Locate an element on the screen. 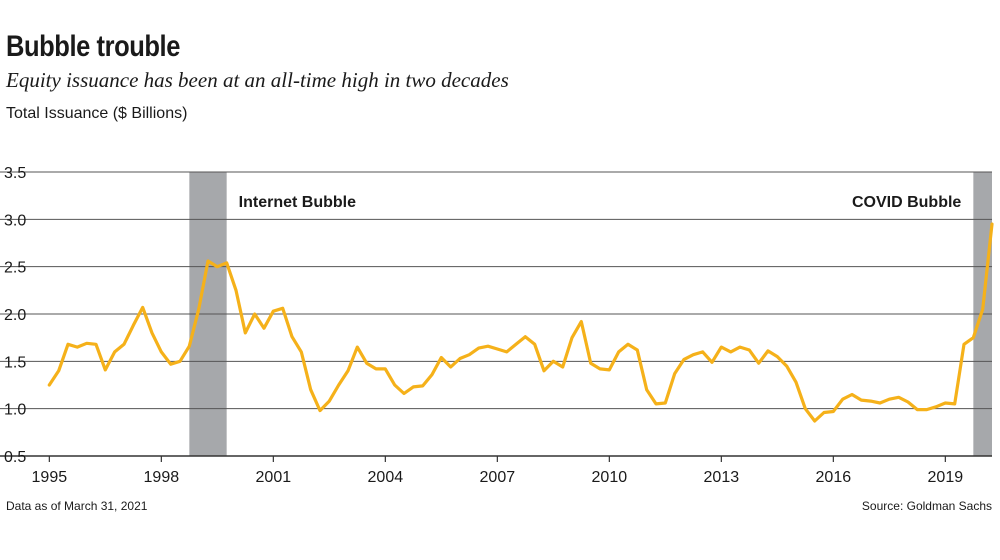 Image resolution: width=1000 pixels, height=560 pixels. y-tick-label: 1.5 is located at coordinates (15, 362).